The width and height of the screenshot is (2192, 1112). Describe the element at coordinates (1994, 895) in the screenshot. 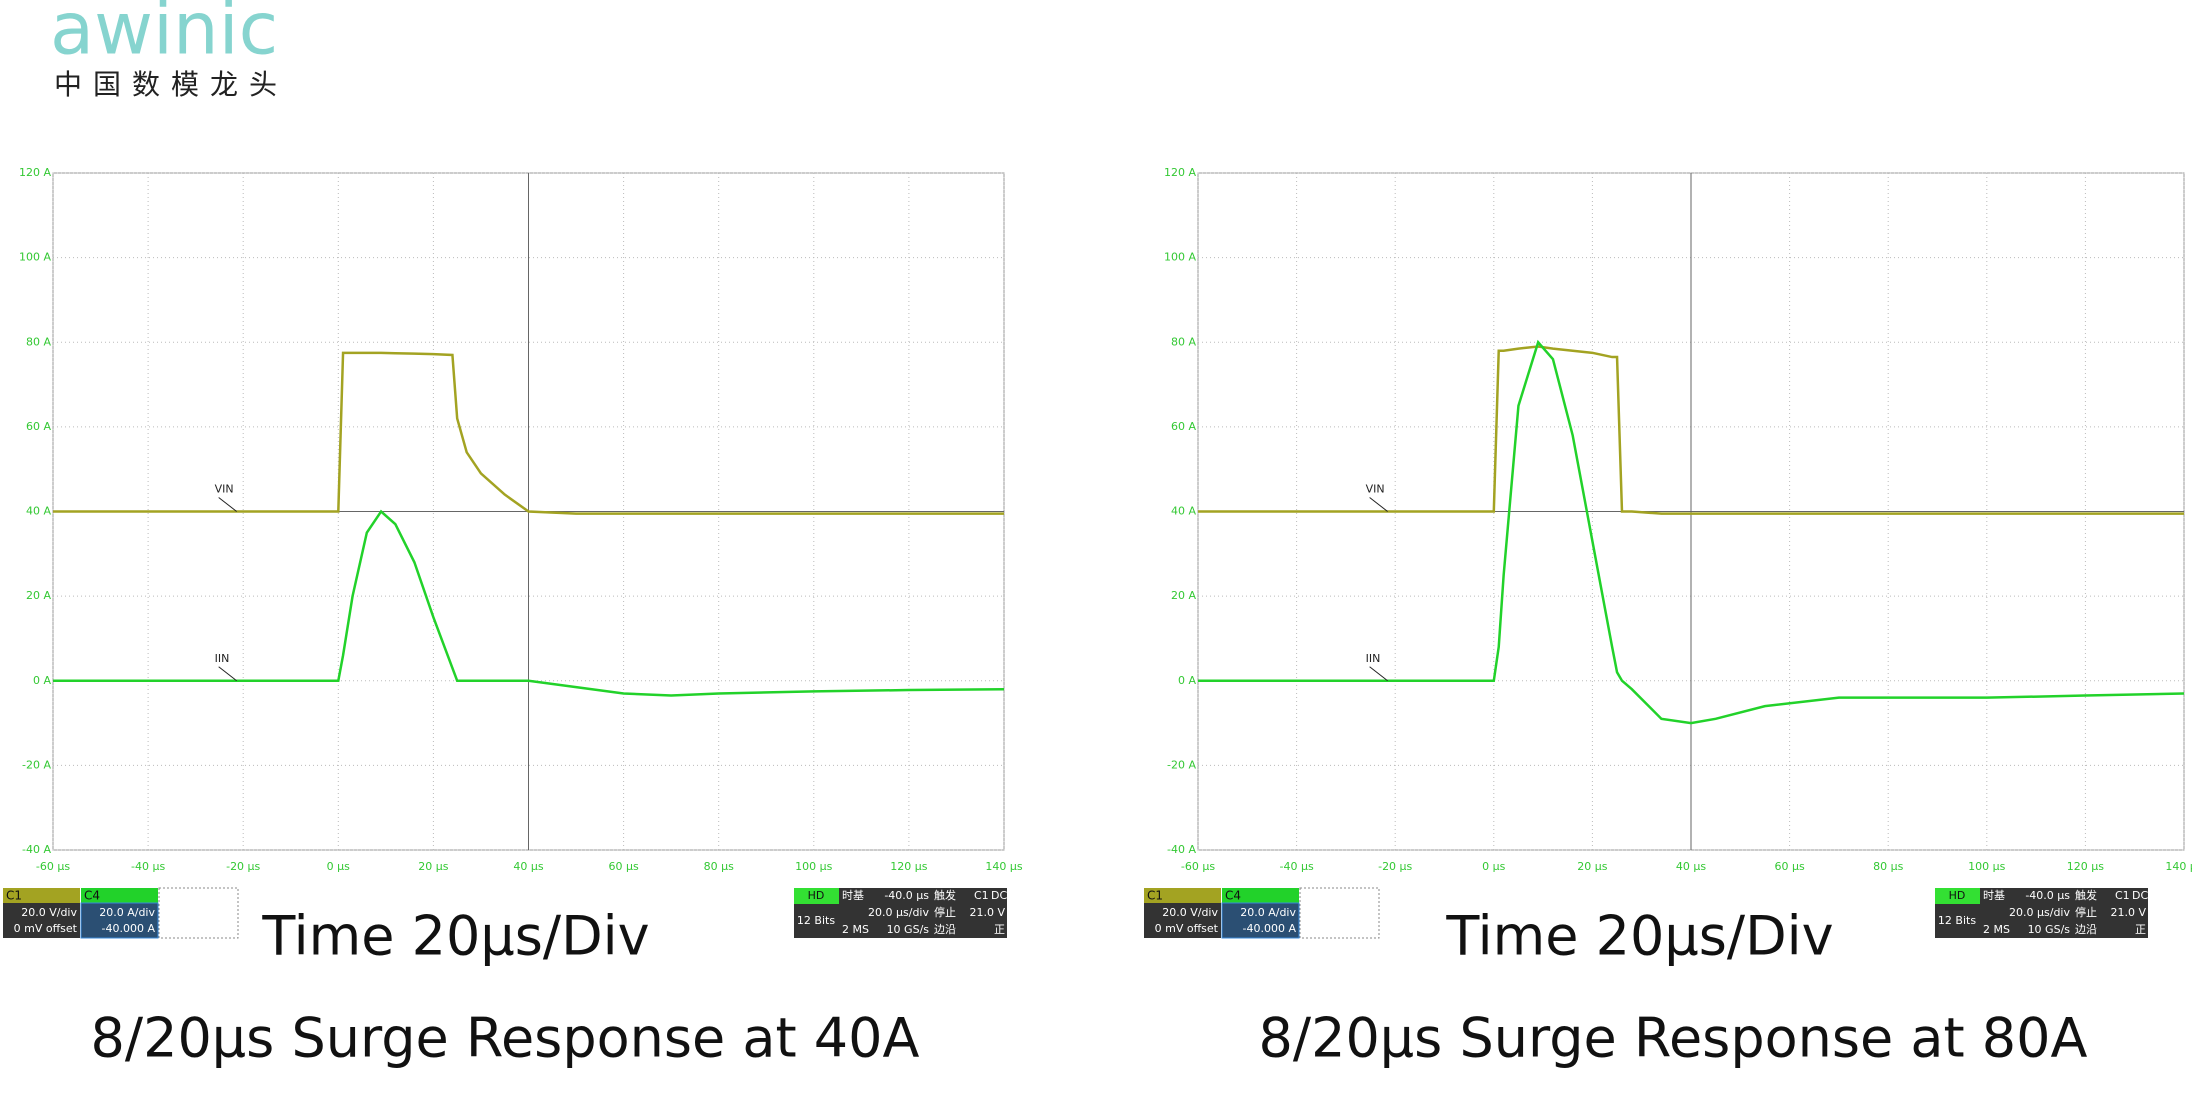

I see `acq-label: 时基` at that location.